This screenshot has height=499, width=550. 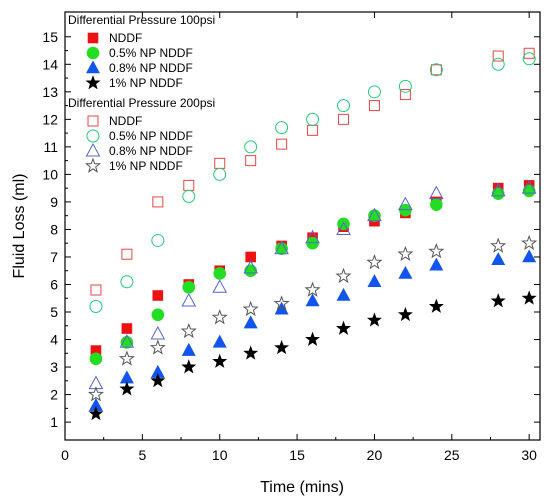 I want to click on y-tick-label: 2, so click(x=54, y=395).